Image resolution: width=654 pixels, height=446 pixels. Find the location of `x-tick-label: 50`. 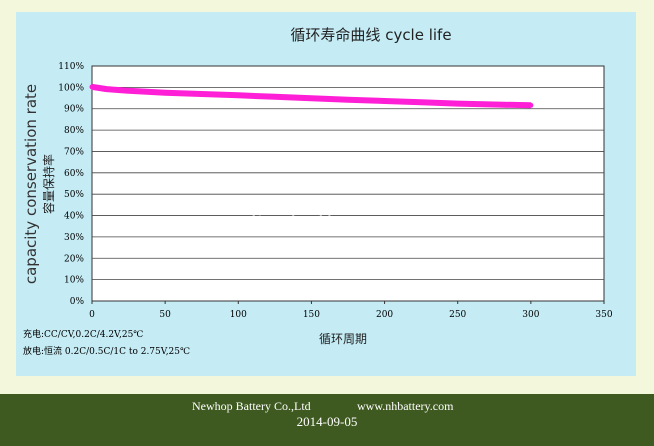

x-tick-label: 50 is located at coordinates (165, 315).